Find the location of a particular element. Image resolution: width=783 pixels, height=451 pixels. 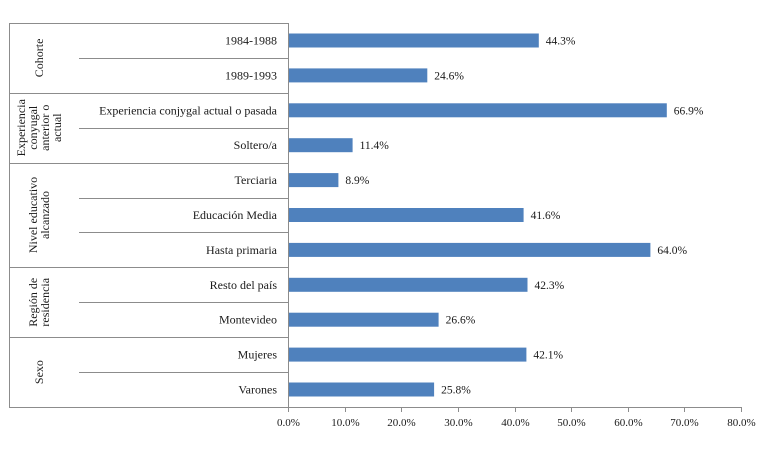

group-label-line: residencia is located at coordinates (45, 301).